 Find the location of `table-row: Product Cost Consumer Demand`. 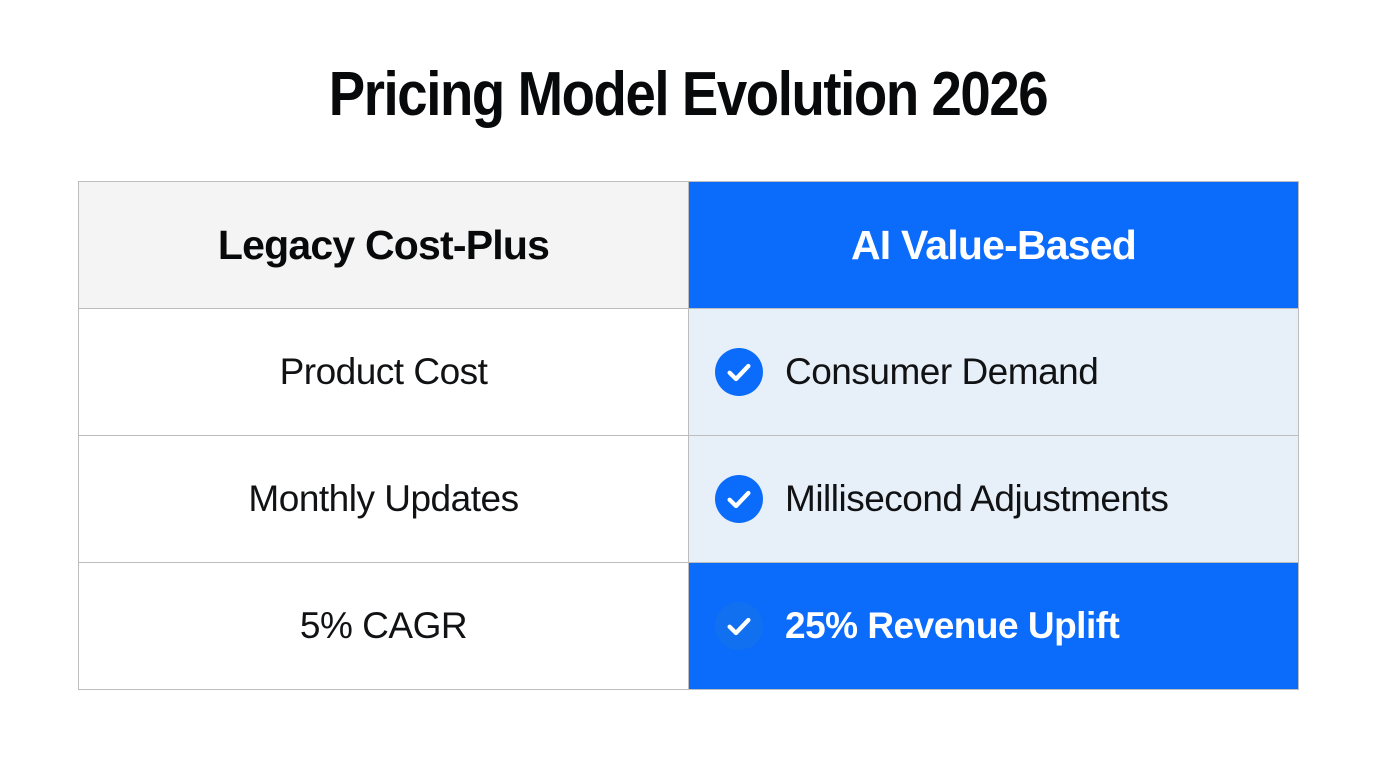

table-row: Product Cost Consumer Demand is located at coordinates (688, 372).